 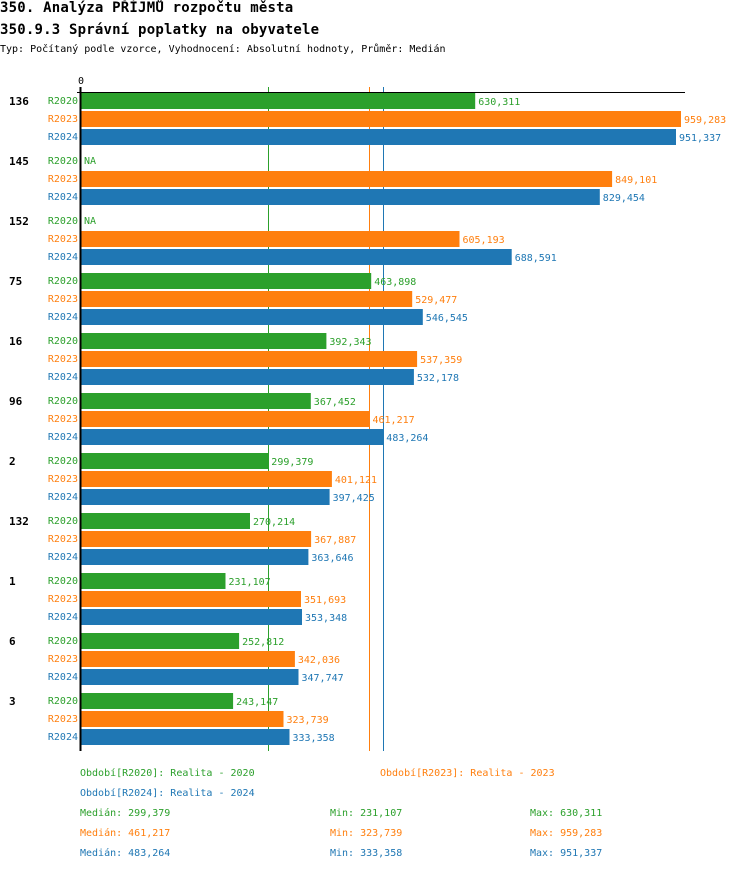 What do you see at coordinates (447, 318) in the screenshot?
I see `value-label: 546,545` at bounding box center [447, 318].